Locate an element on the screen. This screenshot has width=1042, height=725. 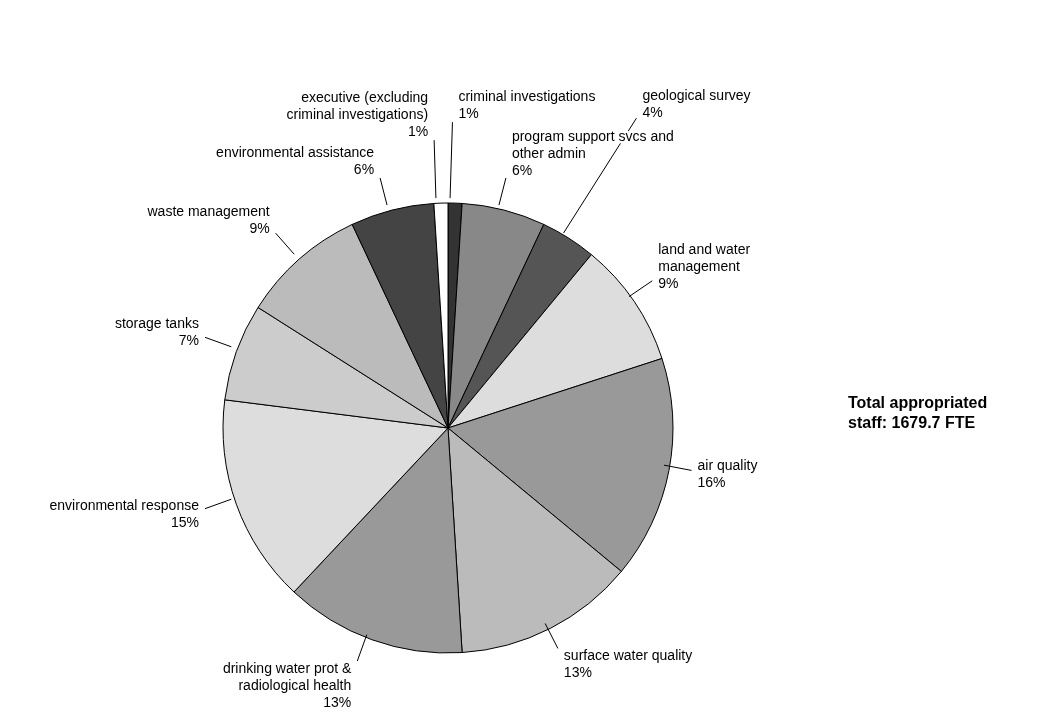
text: Total appropriated staff: 1679.7 FTE is located at coordinates (918, 413).